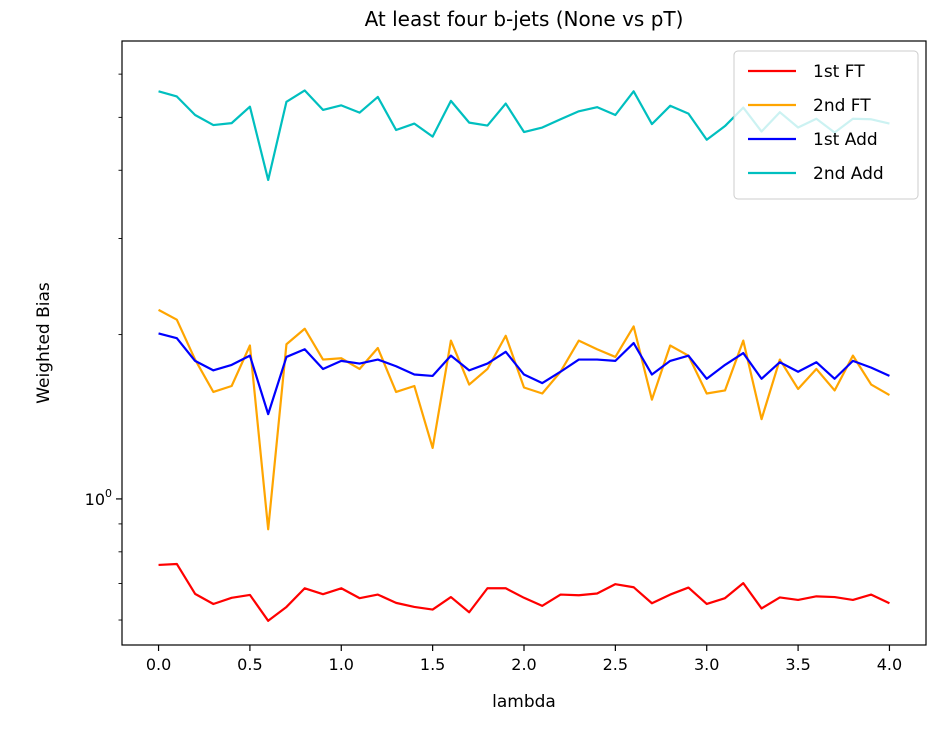  Describe the element at coordinates (706, 664) in the screenshot. I see `x-tick-label: 3.0` at that location.